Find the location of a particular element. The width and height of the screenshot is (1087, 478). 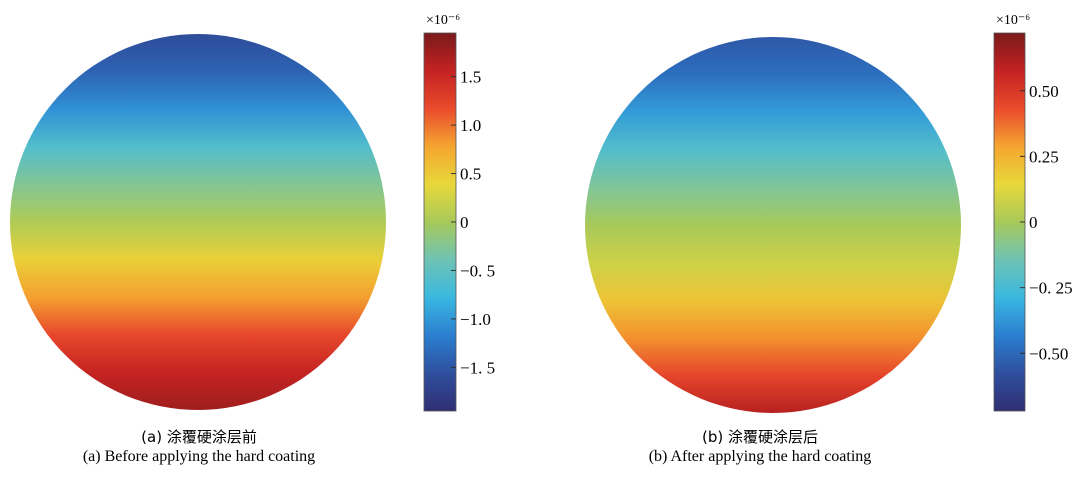

caption-a-cn: (a) 涂覆硬涂层前 is located at coordinates (199, 437).